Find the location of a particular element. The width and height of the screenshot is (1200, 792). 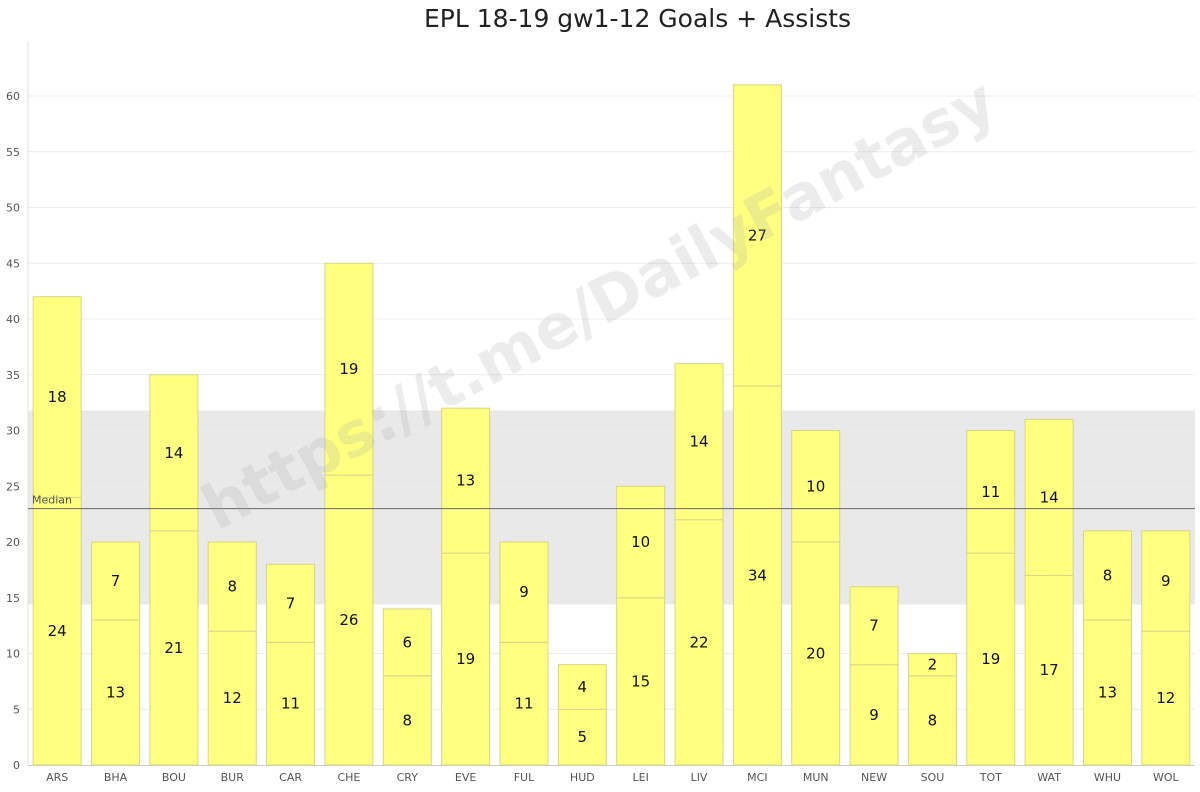

data-label: 4 is located at coordinates (583, 687).